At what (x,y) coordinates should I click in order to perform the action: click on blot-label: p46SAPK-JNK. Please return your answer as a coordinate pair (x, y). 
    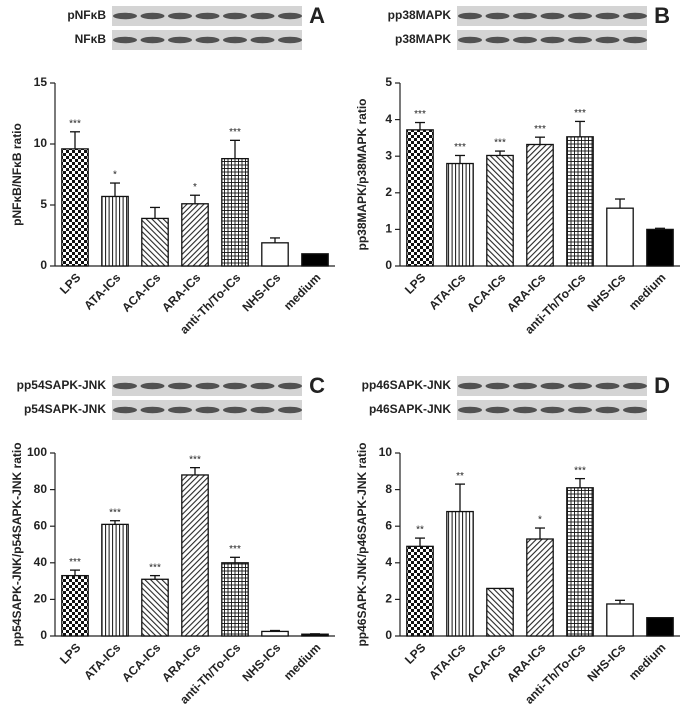
    Looking at the image, I should click on (410, 409).